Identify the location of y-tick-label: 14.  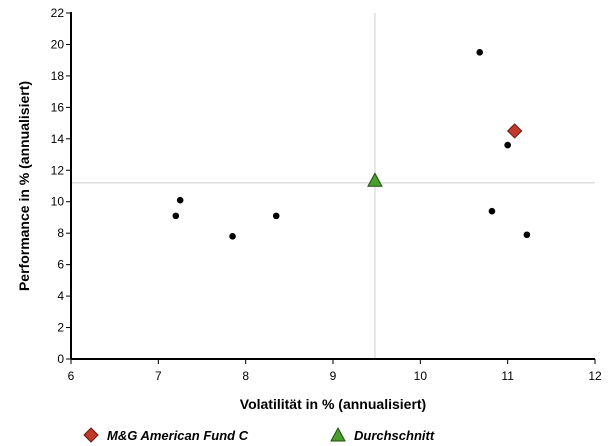
(58, 139).